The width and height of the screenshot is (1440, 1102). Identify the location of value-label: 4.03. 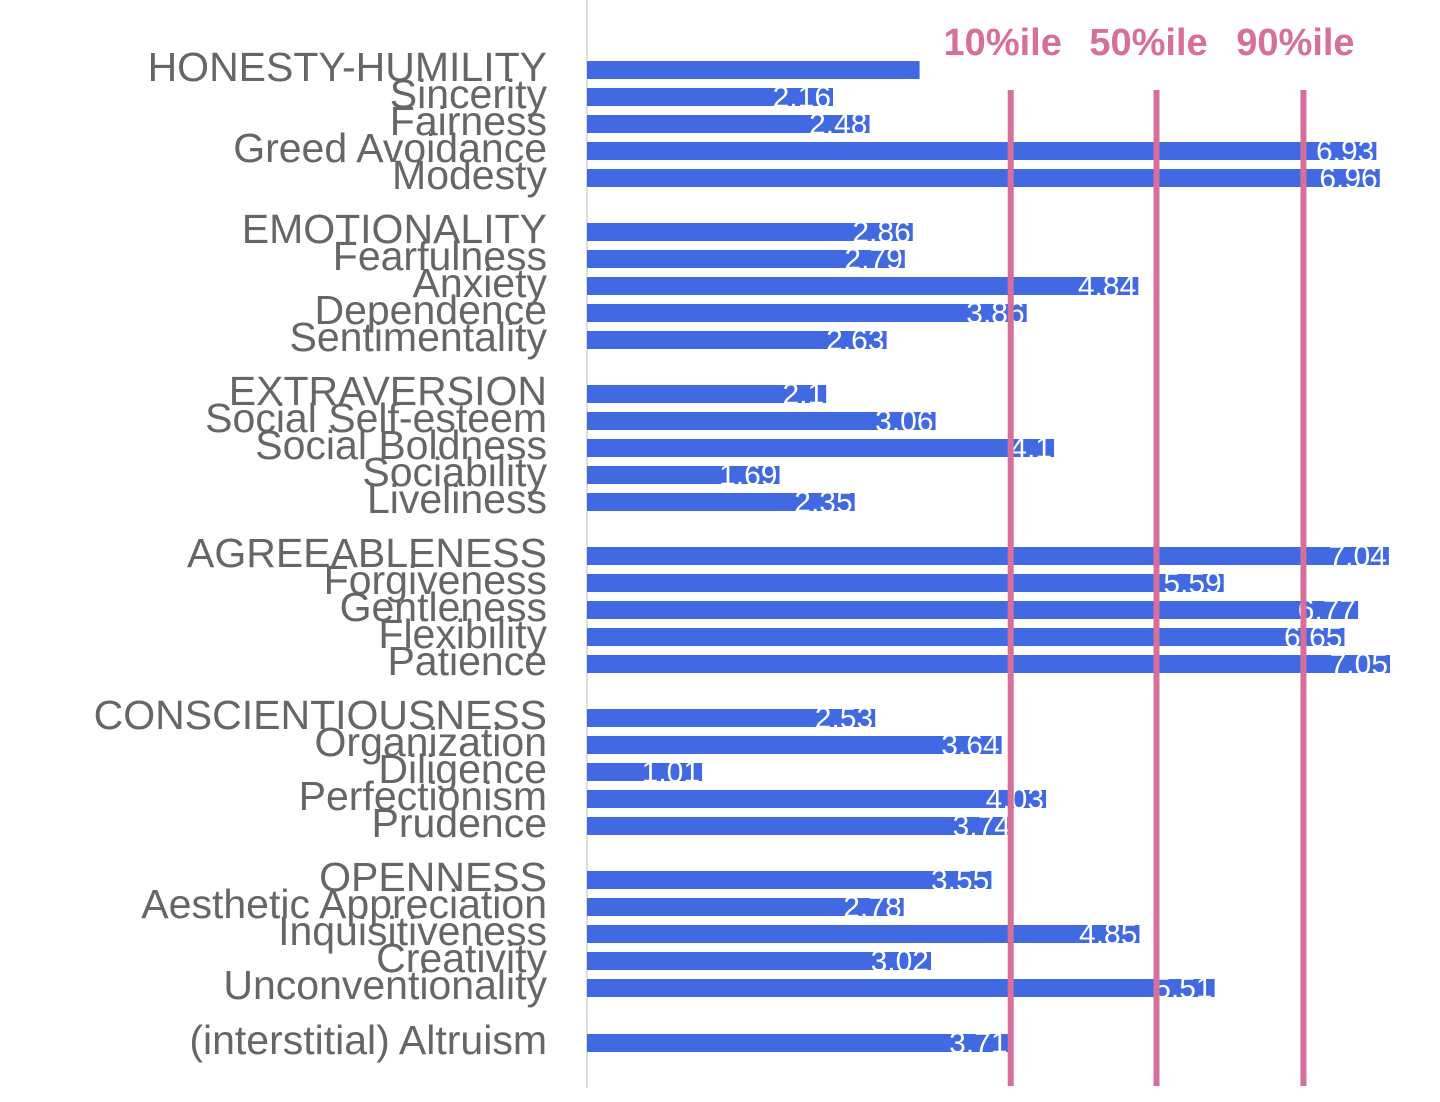
(1015, 799).